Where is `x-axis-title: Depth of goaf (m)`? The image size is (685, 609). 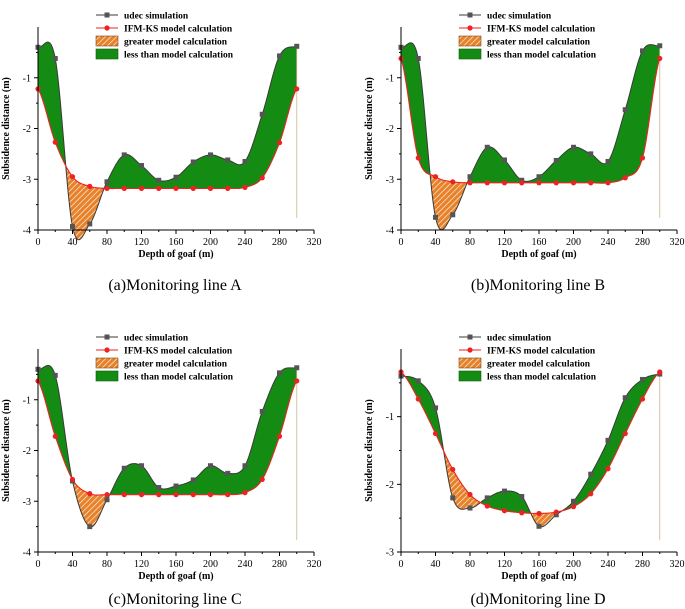
x-axis-title: Depth of goaf (m) is located at coordinates (175, 576).